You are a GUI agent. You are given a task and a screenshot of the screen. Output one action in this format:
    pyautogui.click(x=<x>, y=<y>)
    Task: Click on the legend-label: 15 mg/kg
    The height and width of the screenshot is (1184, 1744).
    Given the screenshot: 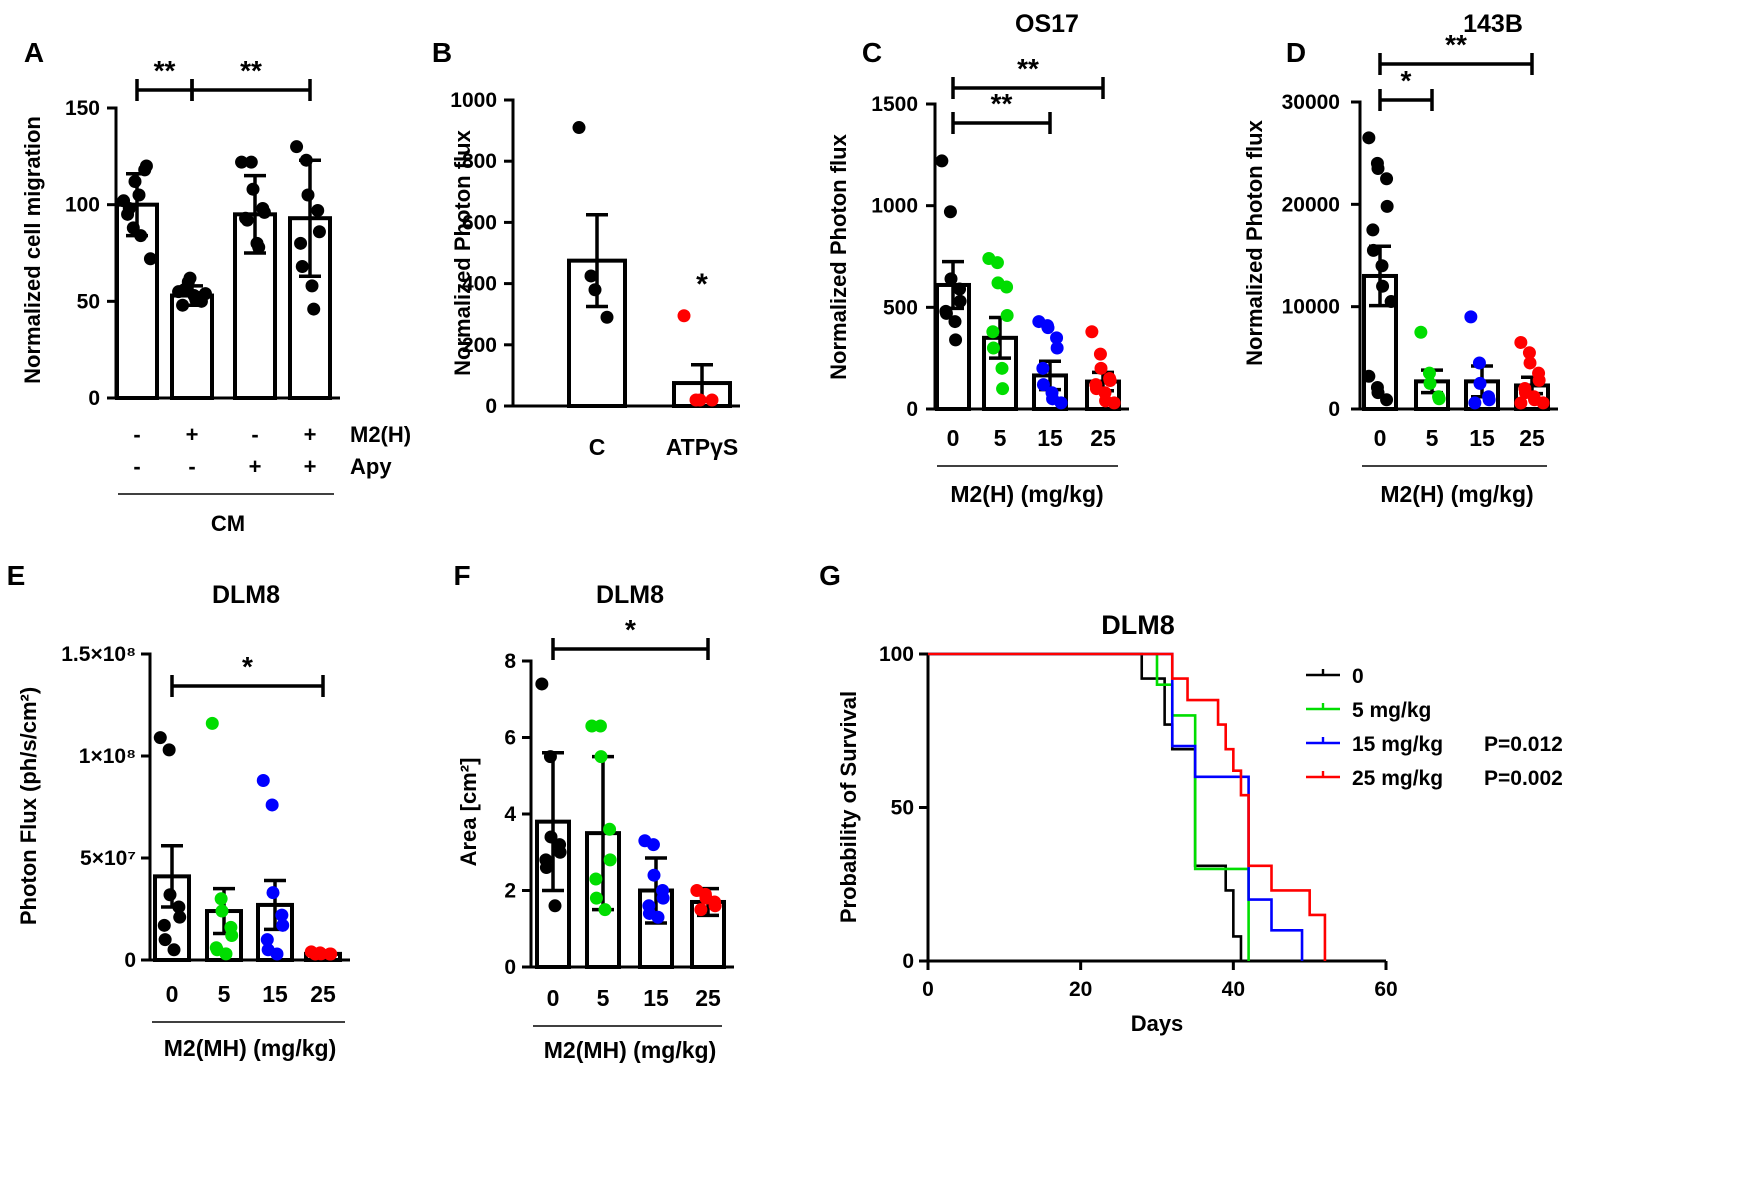 What is the action you would take?
    pyautogui.click(x=1397, y=744)
    